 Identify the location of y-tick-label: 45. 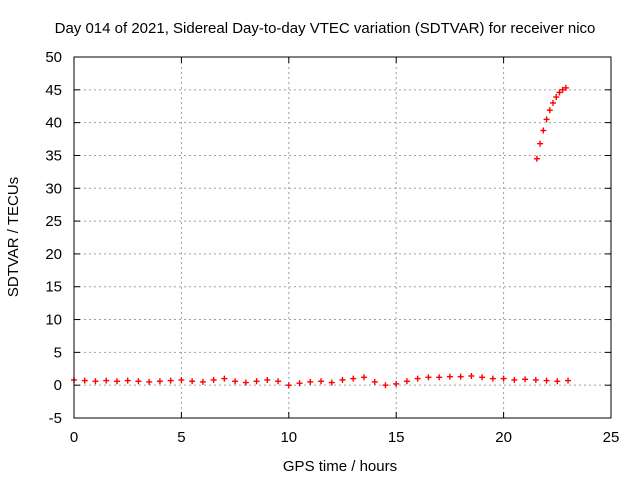
(53, 90).